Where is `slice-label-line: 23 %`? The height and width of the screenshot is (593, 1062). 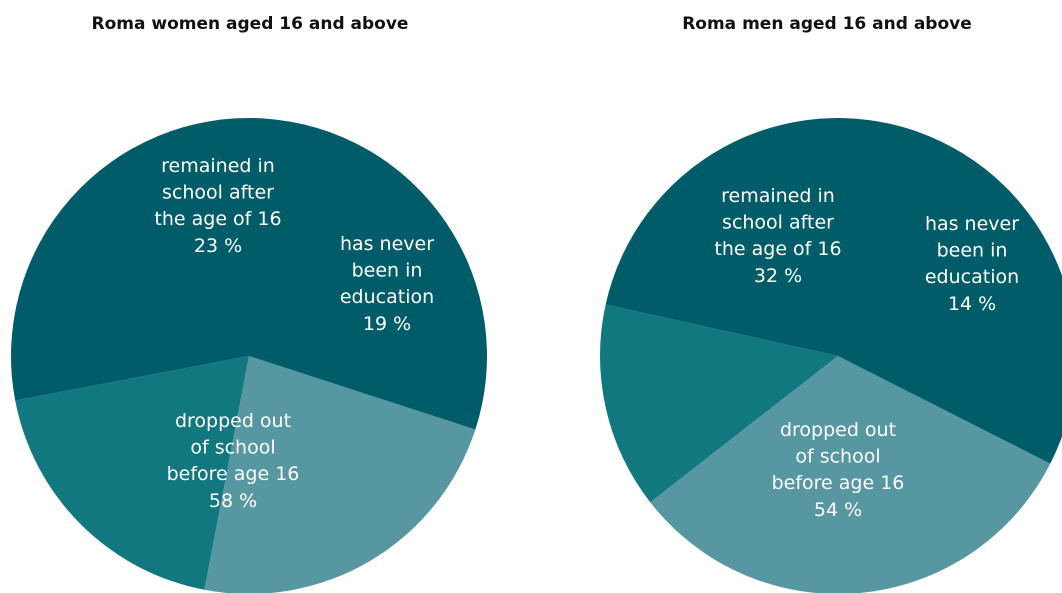 slice-label-line: 23 % is located at coordinates (218, 246).